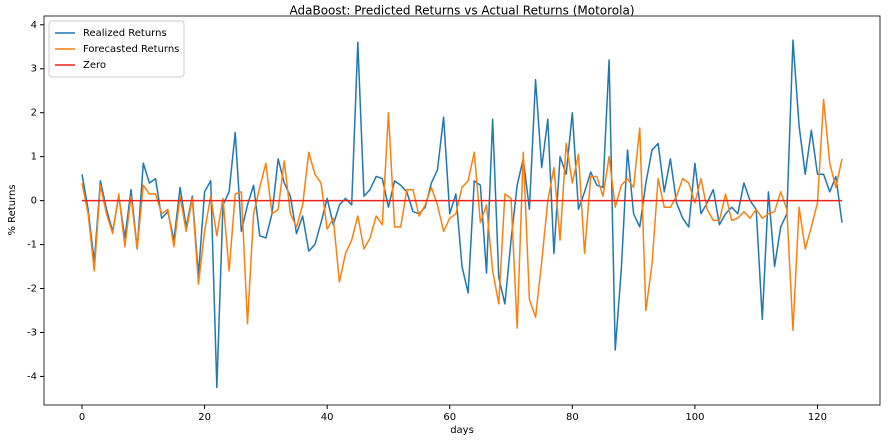 The width and height of the screenshot is (887, 441). Describe the element at coordinates (94, 65) in the screenshot. I see `legend-label: Zero` at that location.